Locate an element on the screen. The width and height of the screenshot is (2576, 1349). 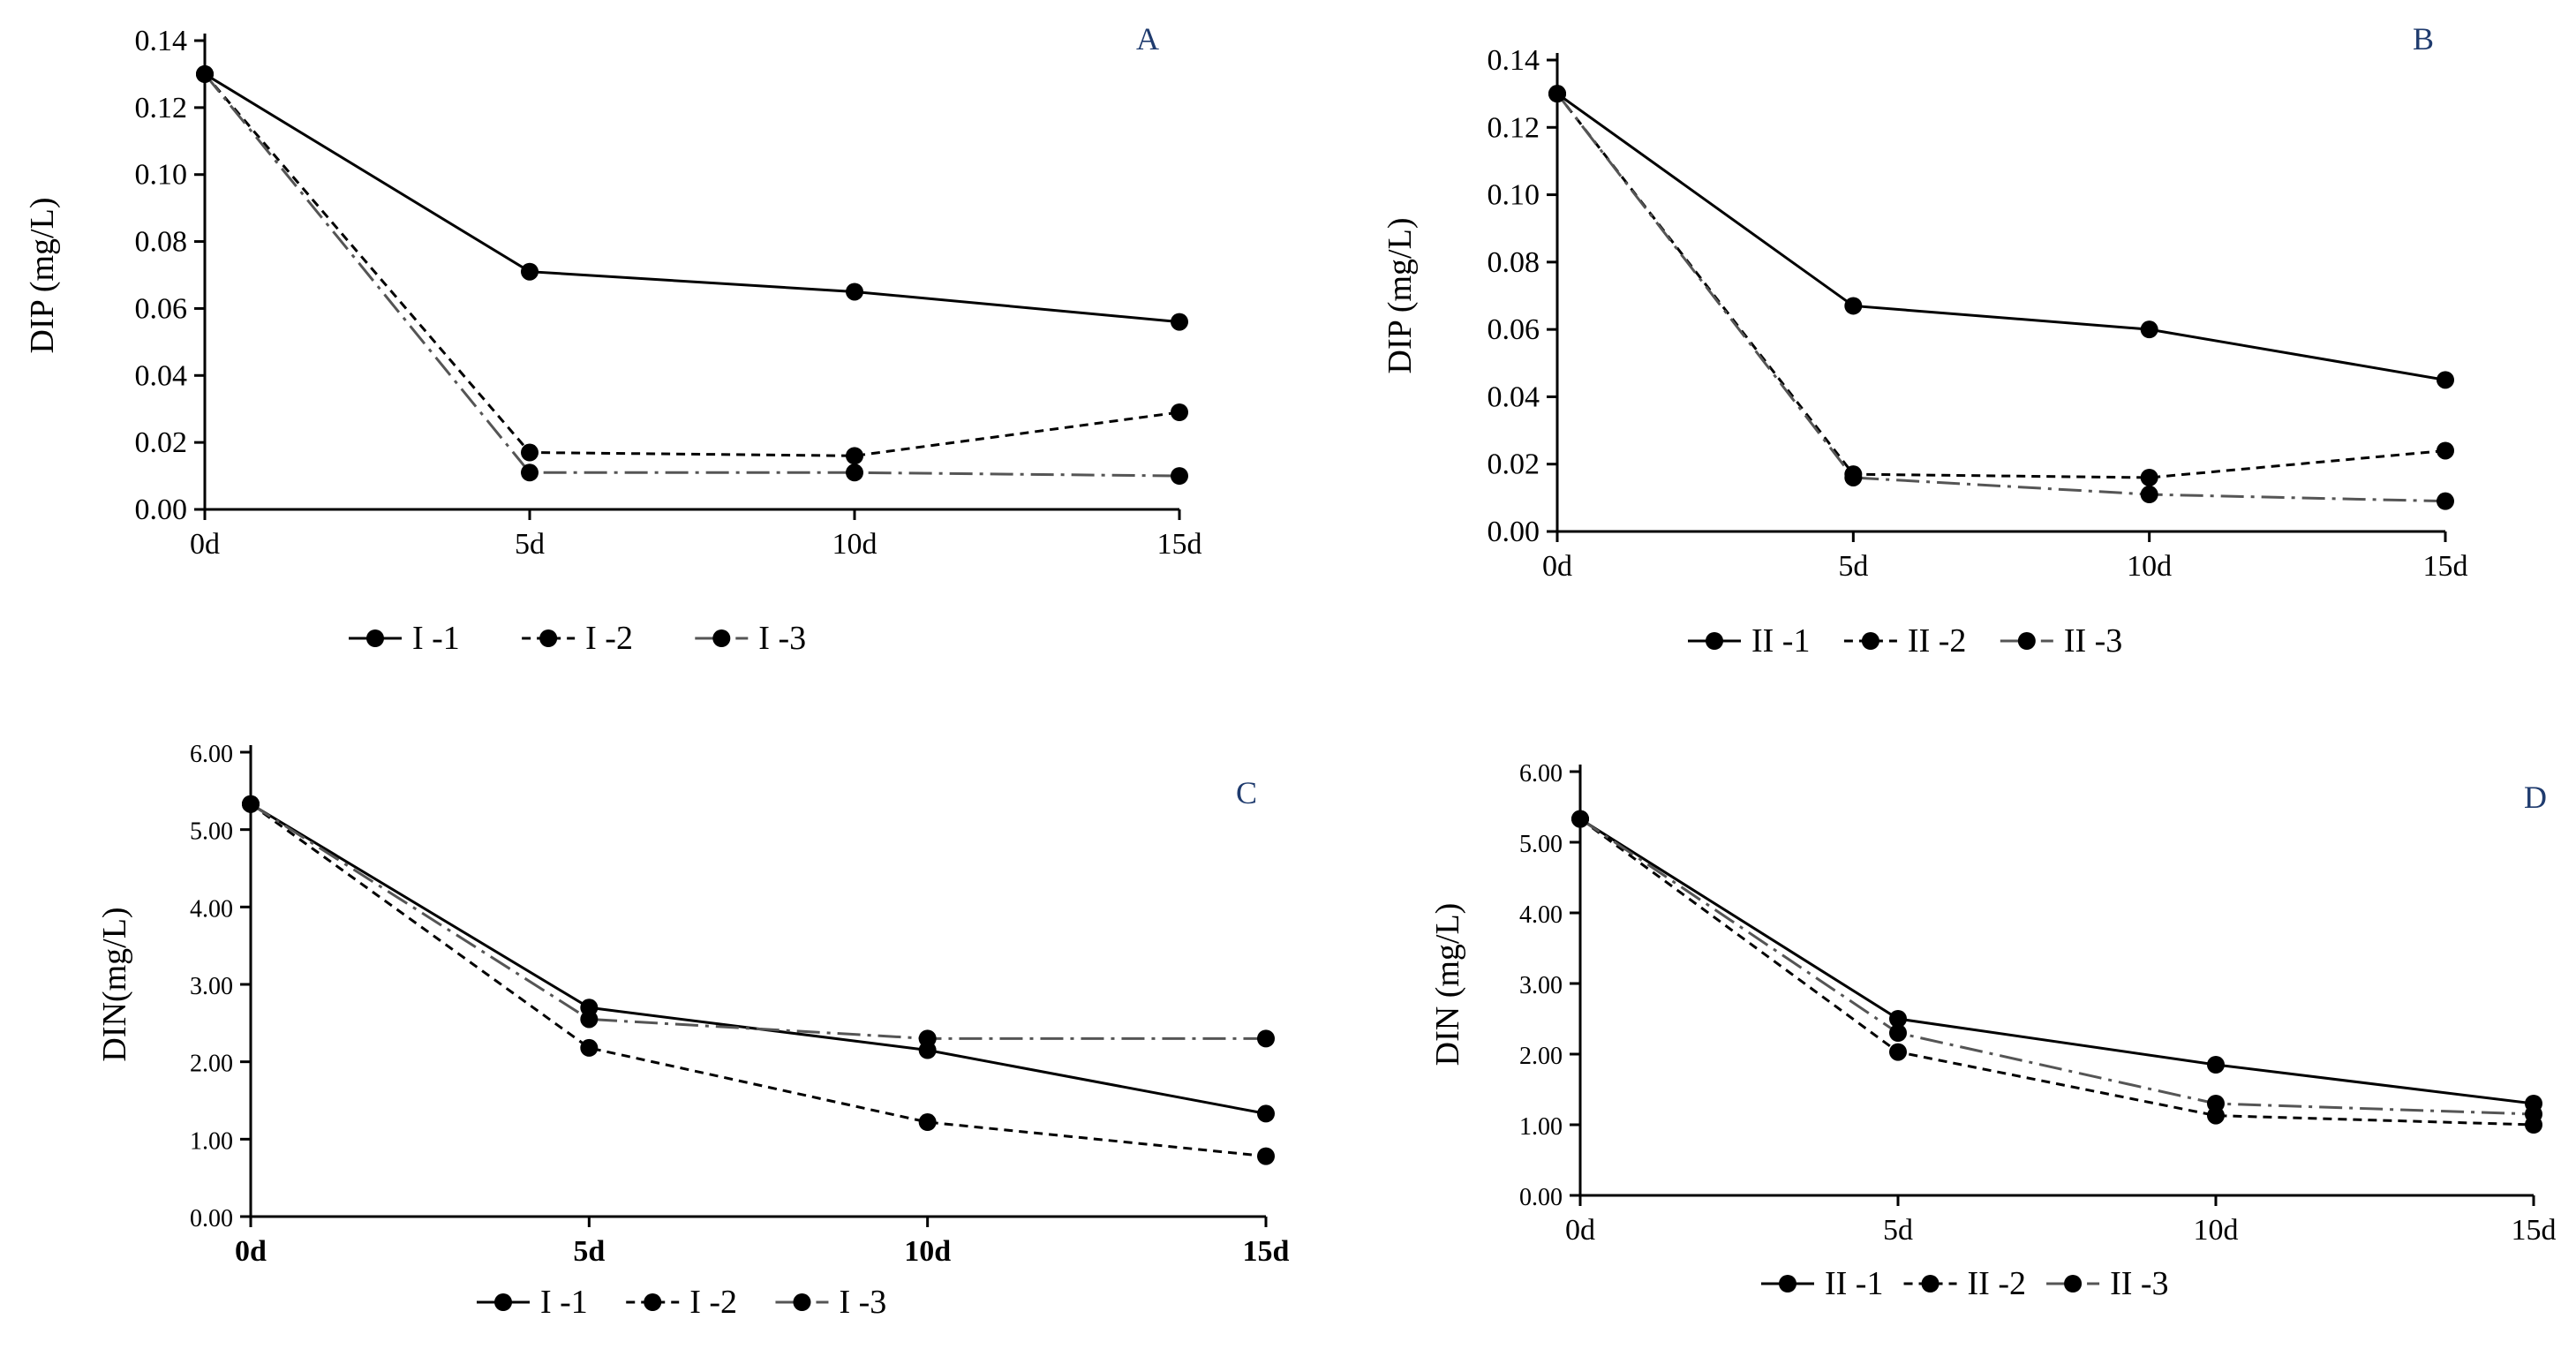
y-axis-label: DIN (mg/L) is located at coordinates (1448, 984).